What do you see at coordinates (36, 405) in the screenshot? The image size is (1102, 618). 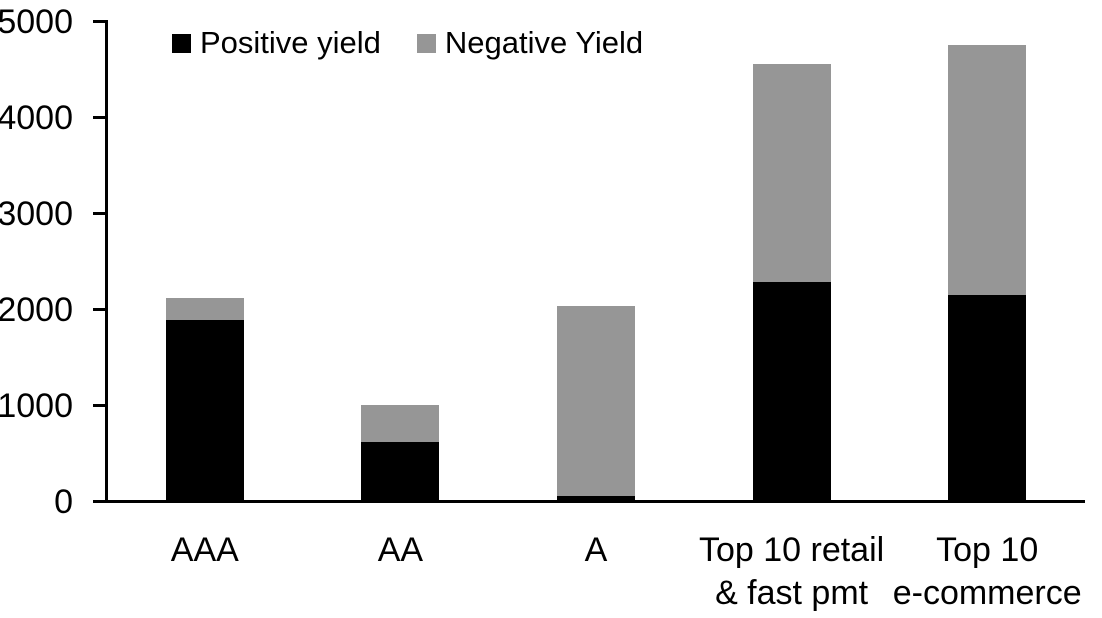 I see `y-axis-tick-label: 1000` at bounding box center [36, 405].